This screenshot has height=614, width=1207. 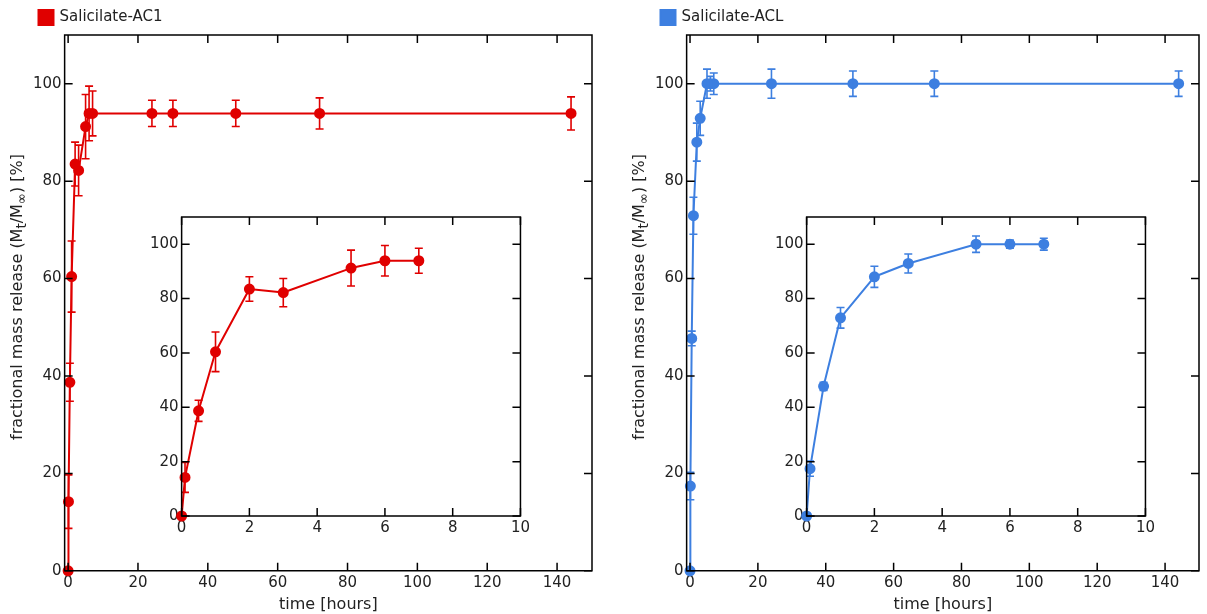 I want to click on legend-label: Salicilate-AC1, so click(x=111, y=16).